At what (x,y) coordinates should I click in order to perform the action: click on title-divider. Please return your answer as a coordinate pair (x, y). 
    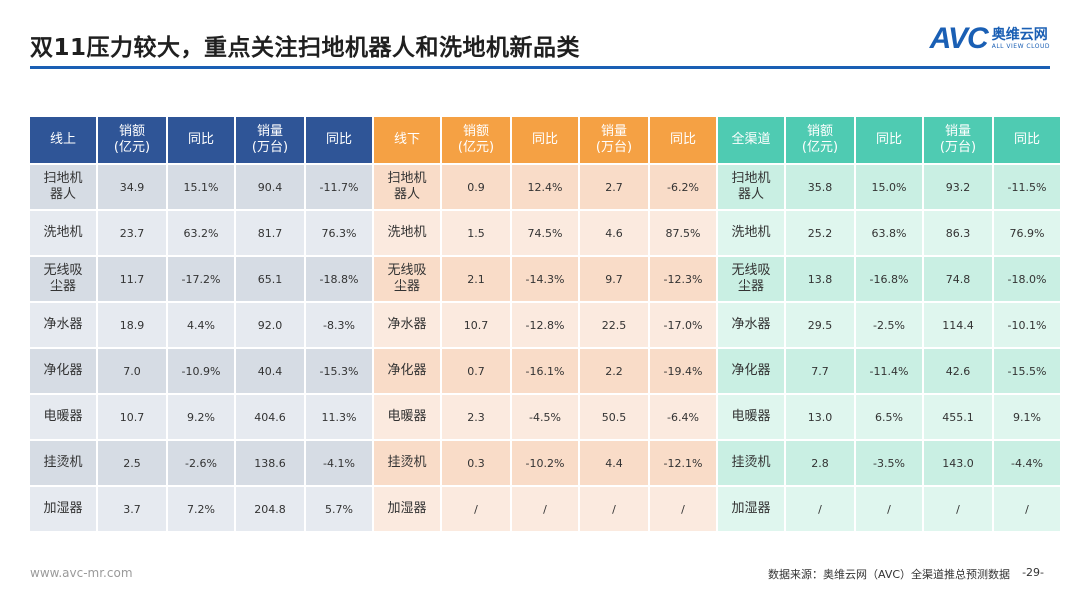
    Looking at the image, I should click on (540, 67).